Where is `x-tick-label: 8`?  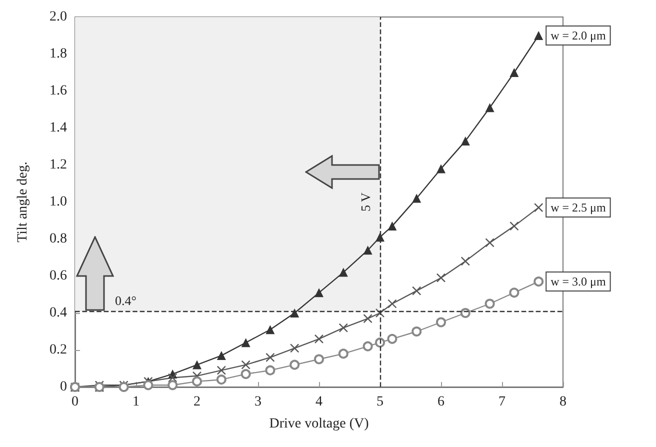 x-tick-label: 8 is located at coordinates (563, 402).